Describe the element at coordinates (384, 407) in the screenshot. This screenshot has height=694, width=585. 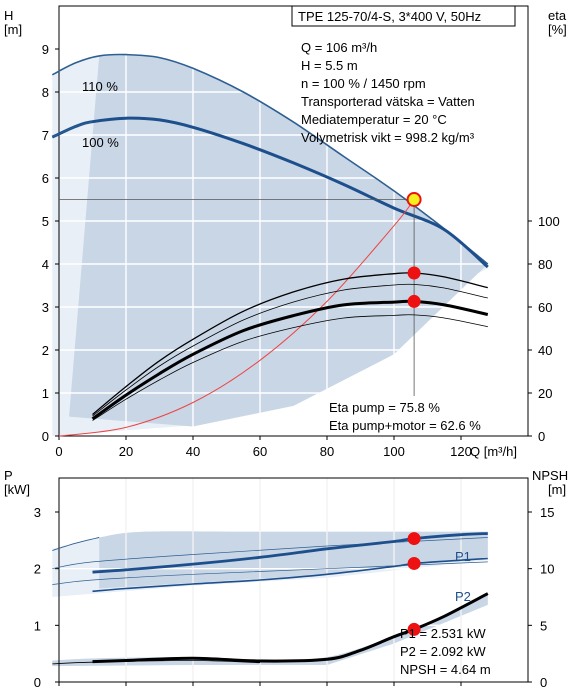
I see `eta-pump-label: Eta pump = 75.8 %` at that location.